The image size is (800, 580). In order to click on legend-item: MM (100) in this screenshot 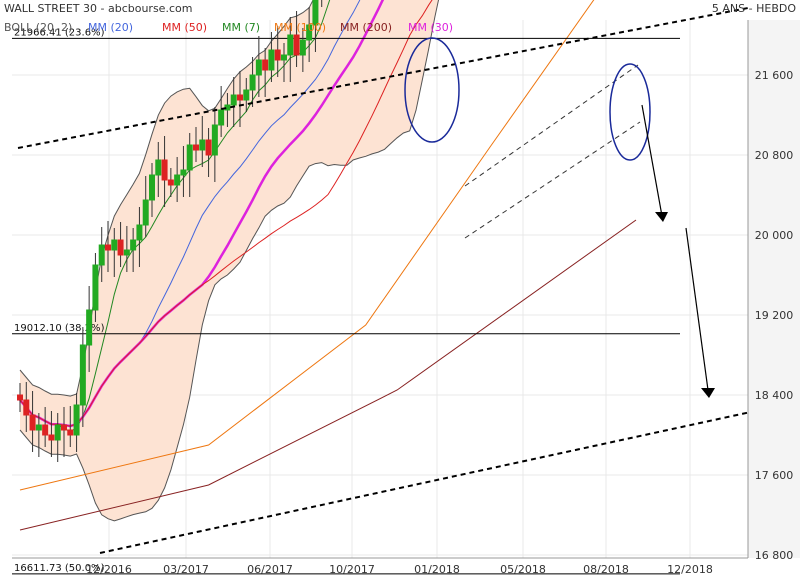, I will do `click(300, 27)`.